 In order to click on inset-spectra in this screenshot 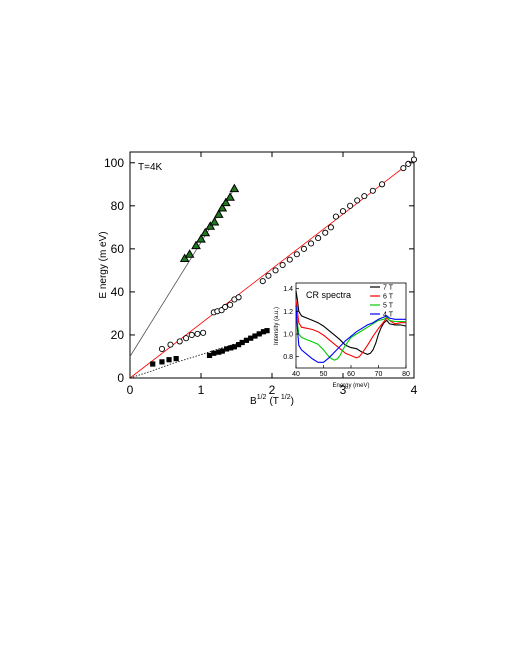, I will do `click(351, 326)`.